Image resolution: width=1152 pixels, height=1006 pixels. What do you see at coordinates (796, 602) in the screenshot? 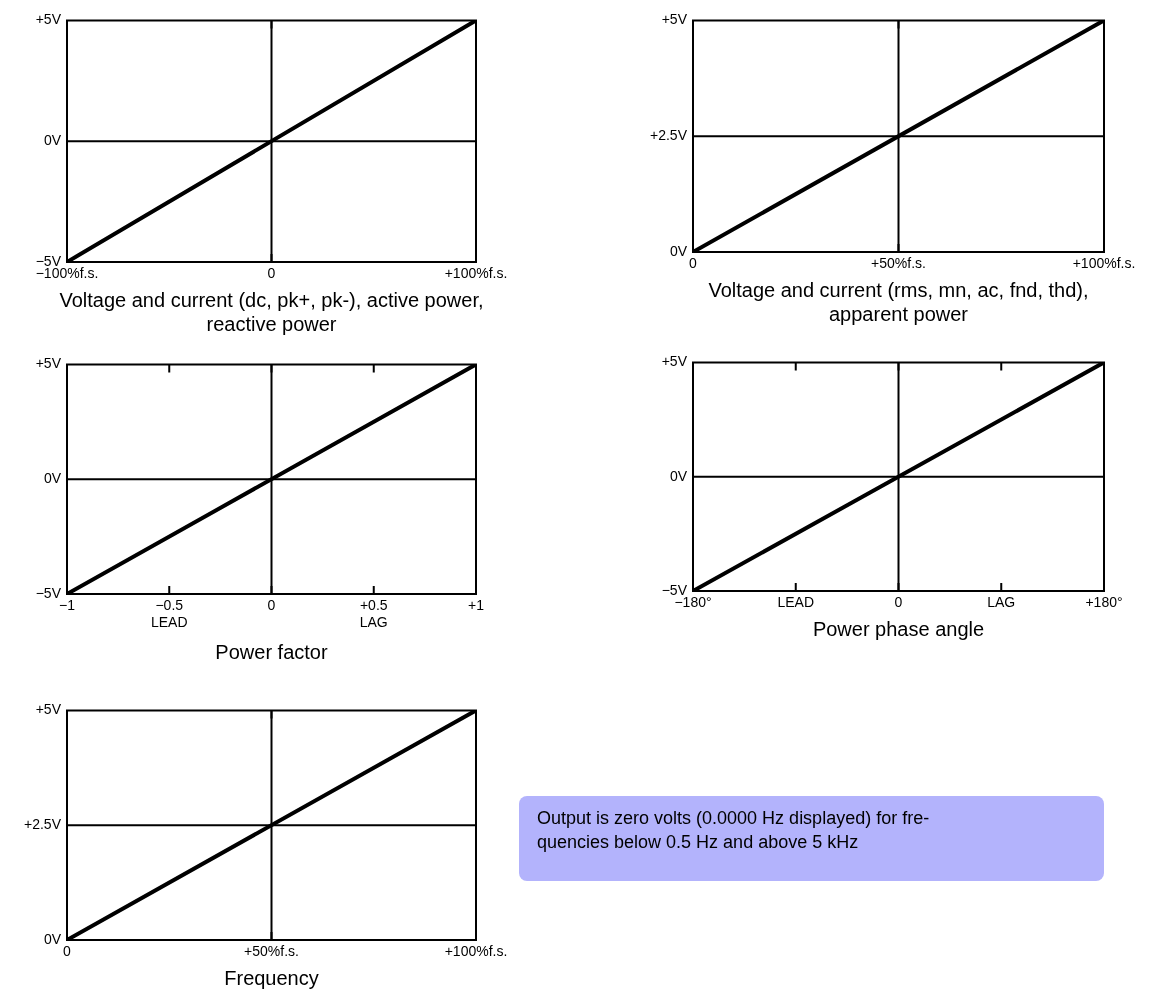
I see `x-tick-label: LEAD` at bounding box center [796, 602].